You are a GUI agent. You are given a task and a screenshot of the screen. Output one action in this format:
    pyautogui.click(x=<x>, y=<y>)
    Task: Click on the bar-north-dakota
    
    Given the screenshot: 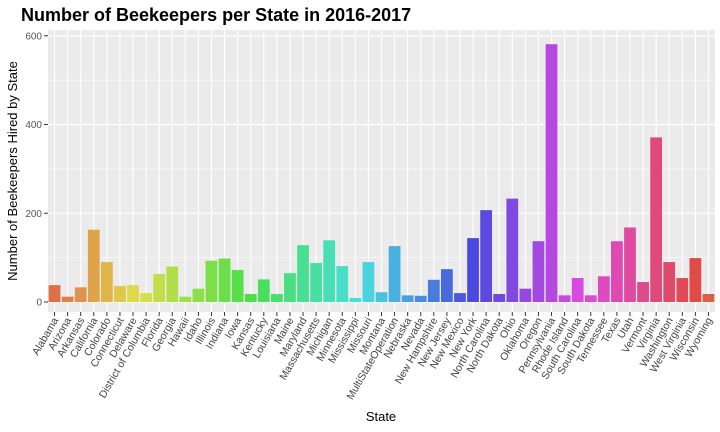 What is the action you would take?
    pyautogui.click(x=499, y=298)
    